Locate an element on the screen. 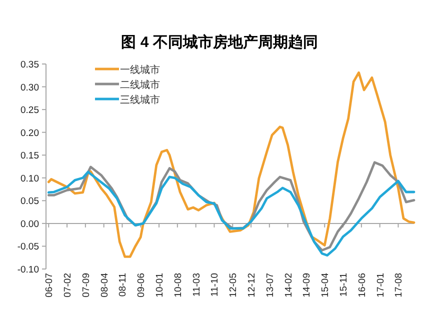  x-tick-label: 09-06 is located at coordinates (142, 285).